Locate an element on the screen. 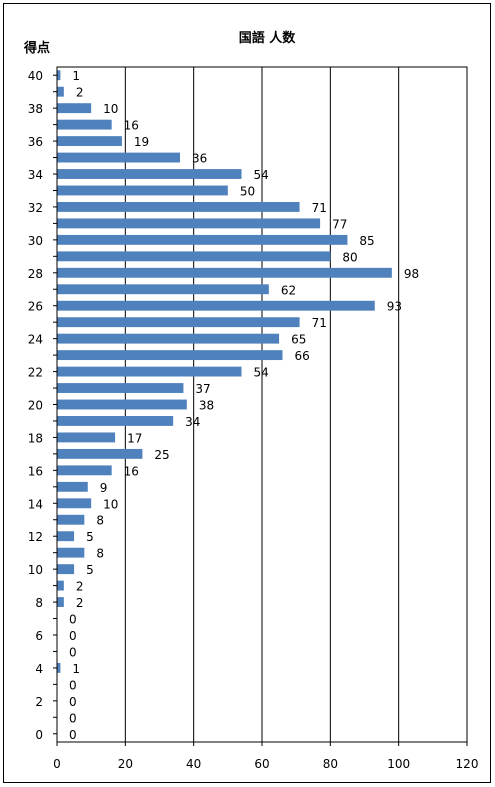 This screenshot has height=787, width=495. y-tick-label: 16 is located at coordinates (35, 471).